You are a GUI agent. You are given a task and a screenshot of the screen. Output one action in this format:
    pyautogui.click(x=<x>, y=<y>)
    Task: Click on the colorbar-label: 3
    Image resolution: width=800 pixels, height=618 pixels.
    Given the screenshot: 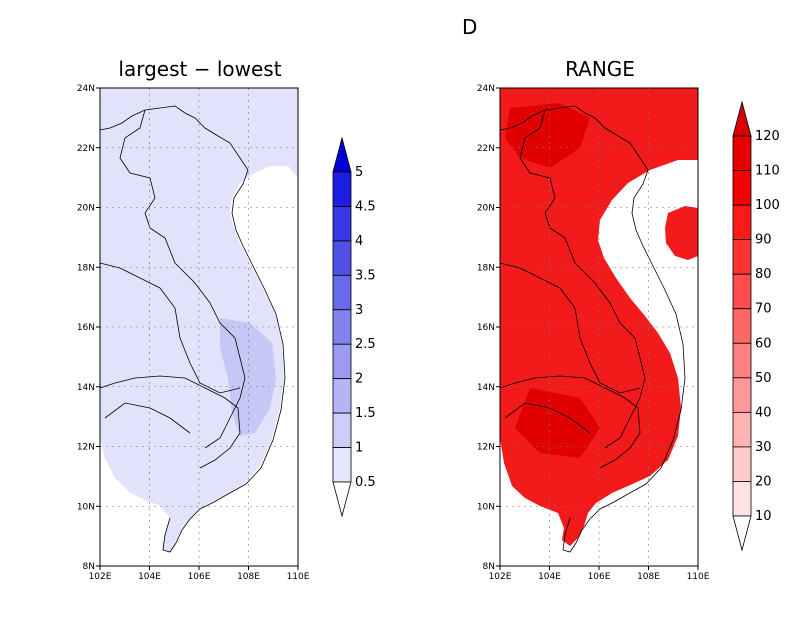 What is the action you would take?
    pyautogui.click(x=359, y=310)
    